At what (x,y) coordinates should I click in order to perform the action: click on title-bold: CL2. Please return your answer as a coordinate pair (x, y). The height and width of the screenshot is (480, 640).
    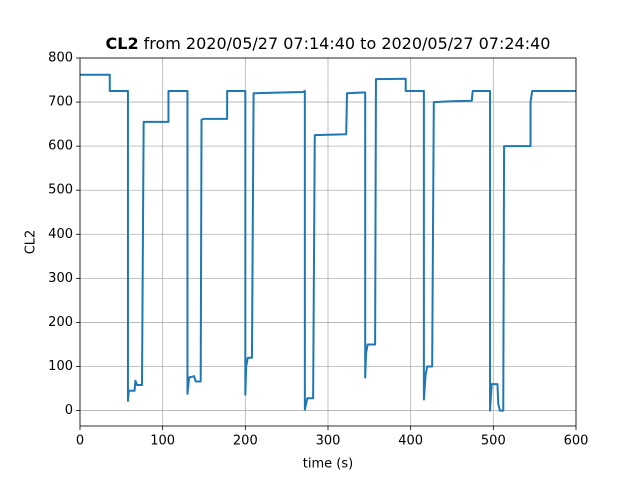
    Looking at the image, I should click on (122, 43).